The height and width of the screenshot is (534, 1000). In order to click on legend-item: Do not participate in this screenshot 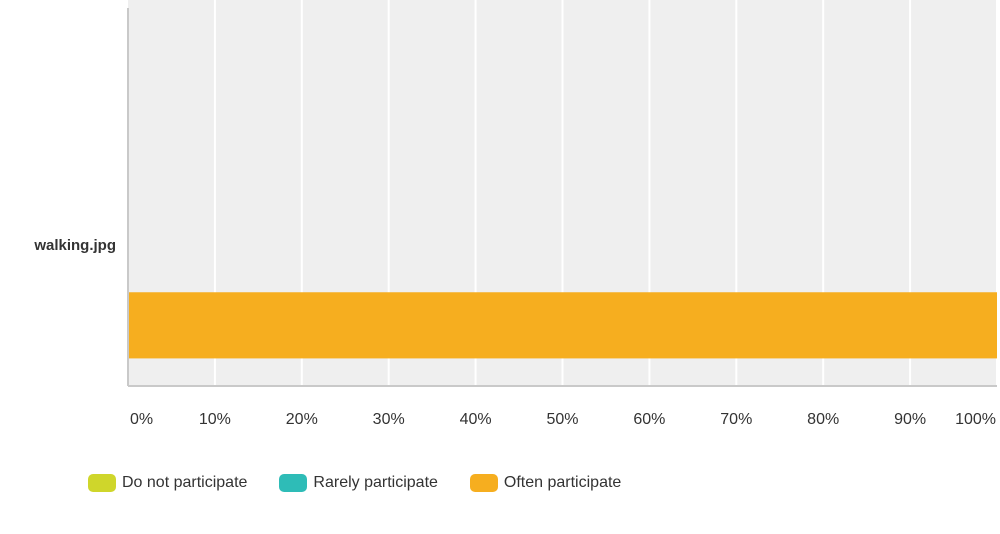, I will do `click(167, 483)`.